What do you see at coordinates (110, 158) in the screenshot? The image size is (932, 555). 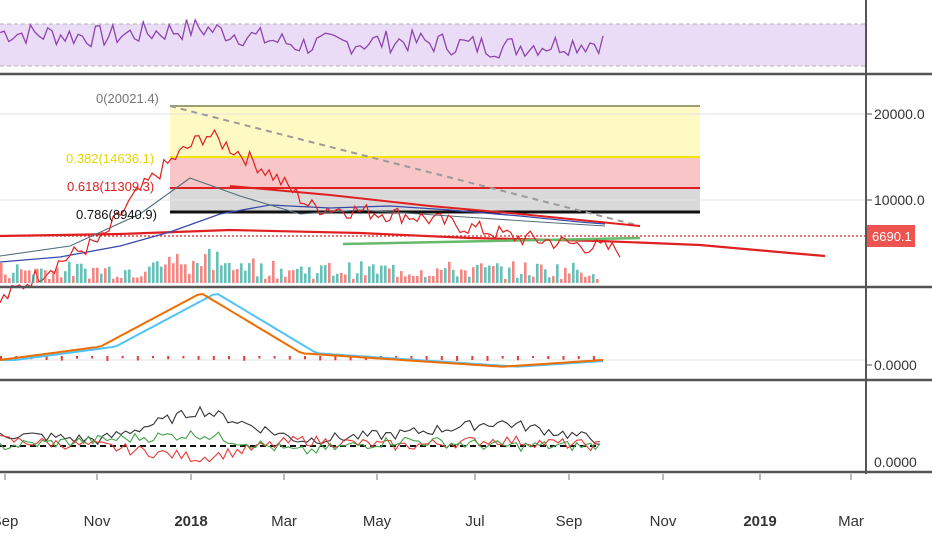 I see `fib-label-0382: 0.382(14636.1)` at bounding box center [110, 158].